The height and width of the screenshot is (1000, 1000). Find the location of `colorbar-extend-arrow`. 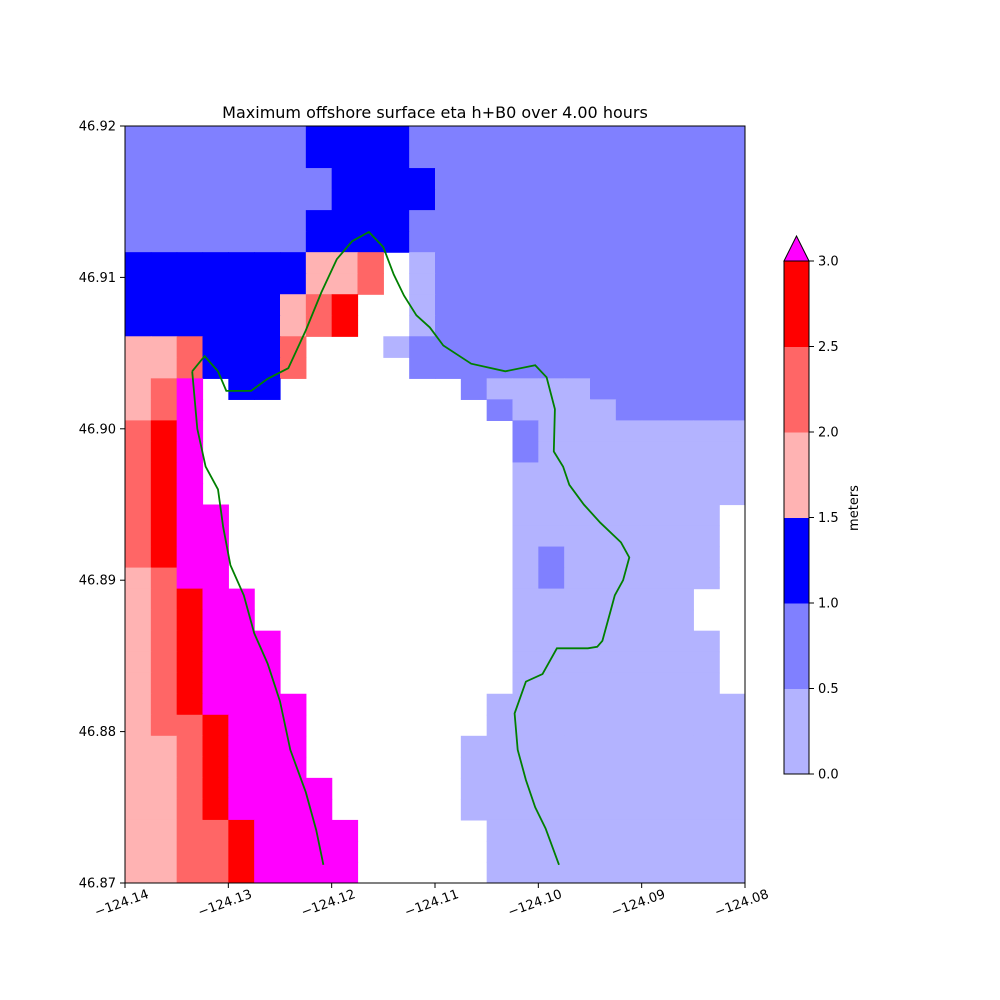

colorbar-extend-arrow is located at coordinates (796, 248).